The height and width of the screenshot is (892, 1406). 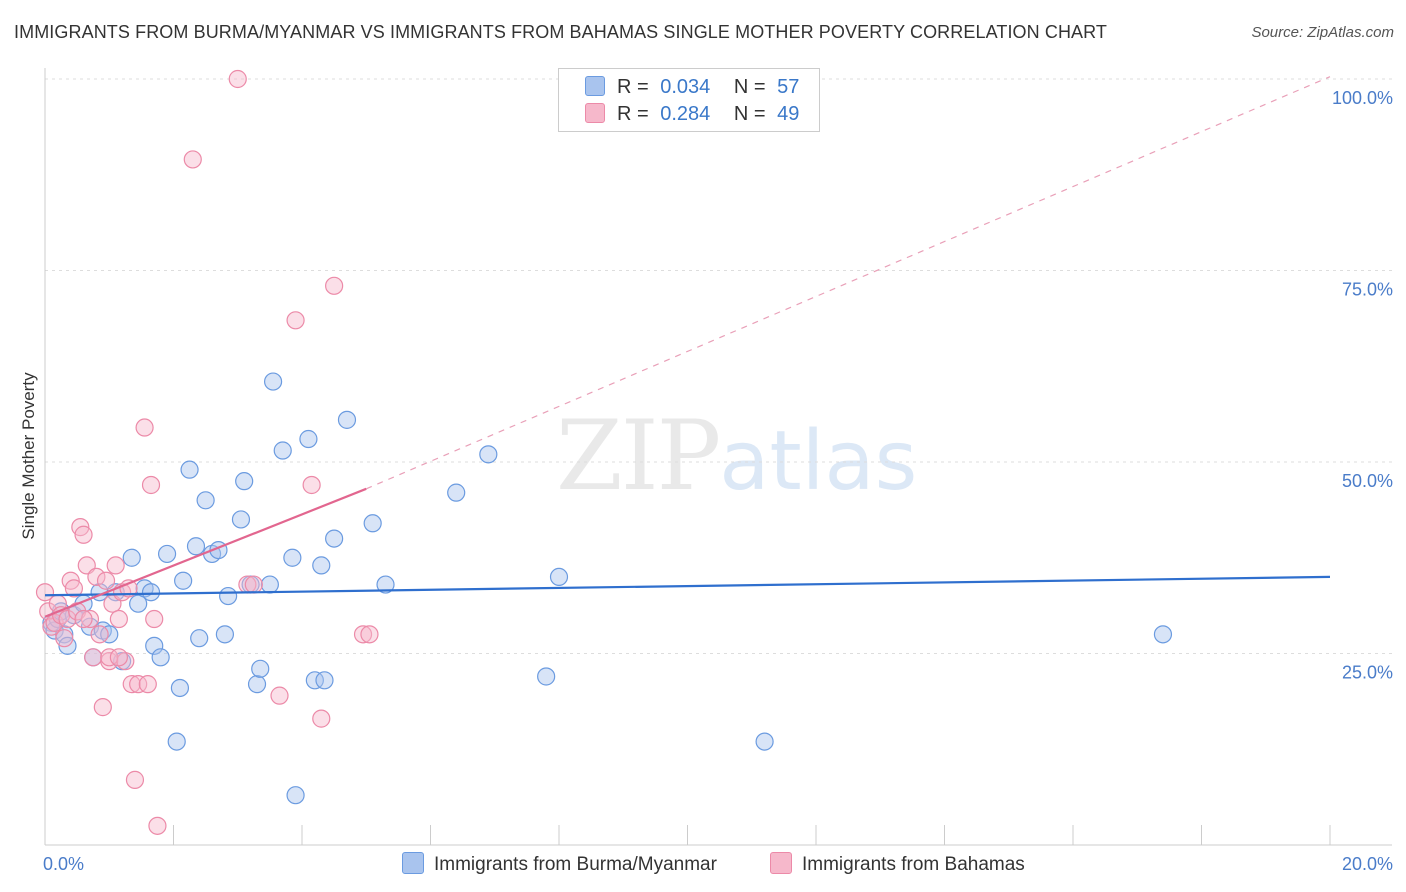 I want to click on y-tick-label: 50.0%, so click(x=1367, y=481).